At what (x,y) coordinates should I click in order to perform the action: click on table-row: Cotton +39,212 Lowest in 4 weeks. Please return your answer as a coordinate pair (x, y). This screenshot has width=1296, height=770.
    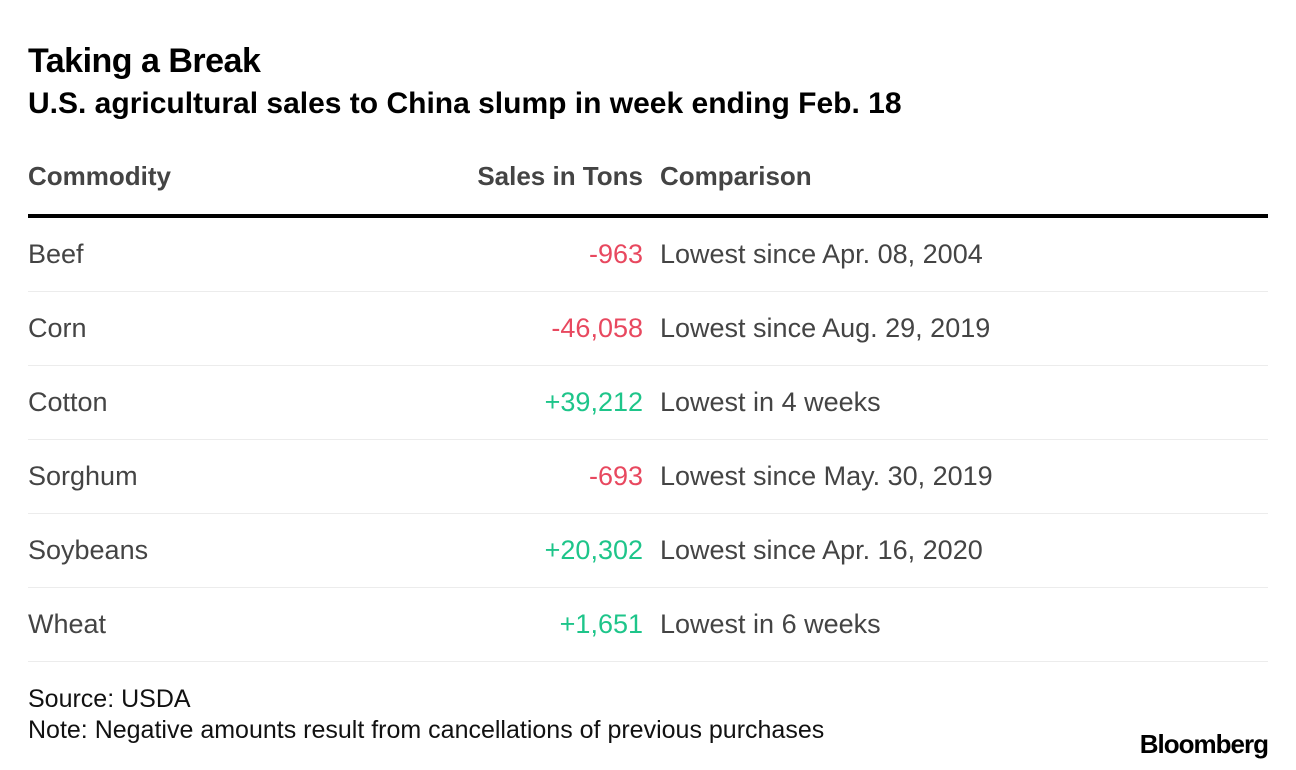
    Looking at the image, I should click on (648, 403).